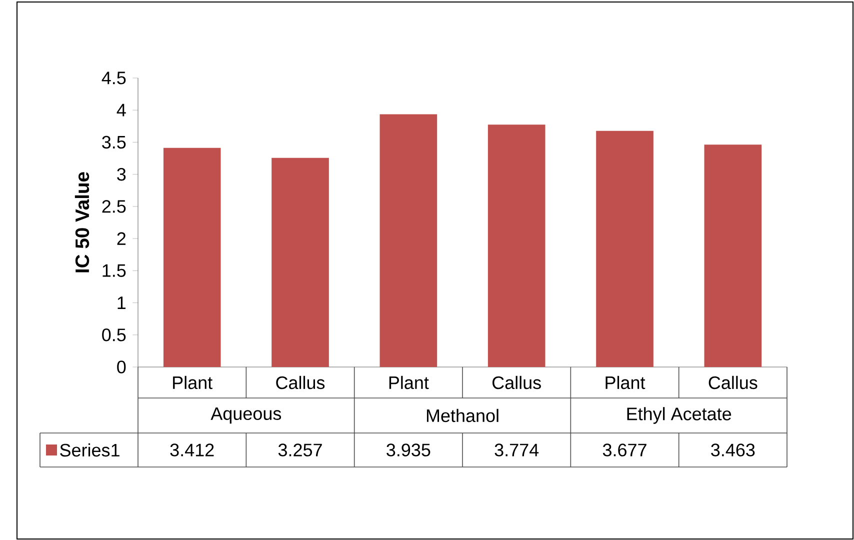  What do you see at coordinates (624, 450) in the screenshot?
I see `data-label: 3.677` at bounding box center [624, 450].